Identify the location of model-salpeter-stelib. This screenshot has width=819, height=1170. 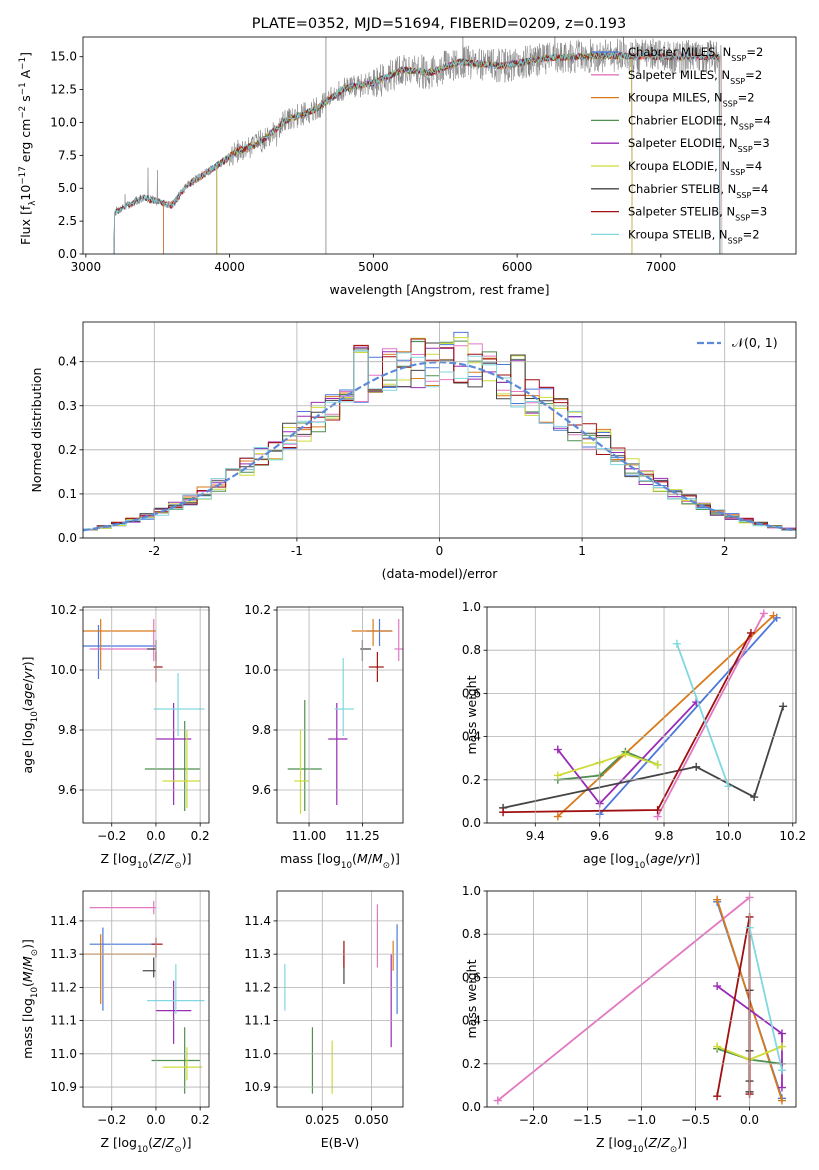
(417, 152).